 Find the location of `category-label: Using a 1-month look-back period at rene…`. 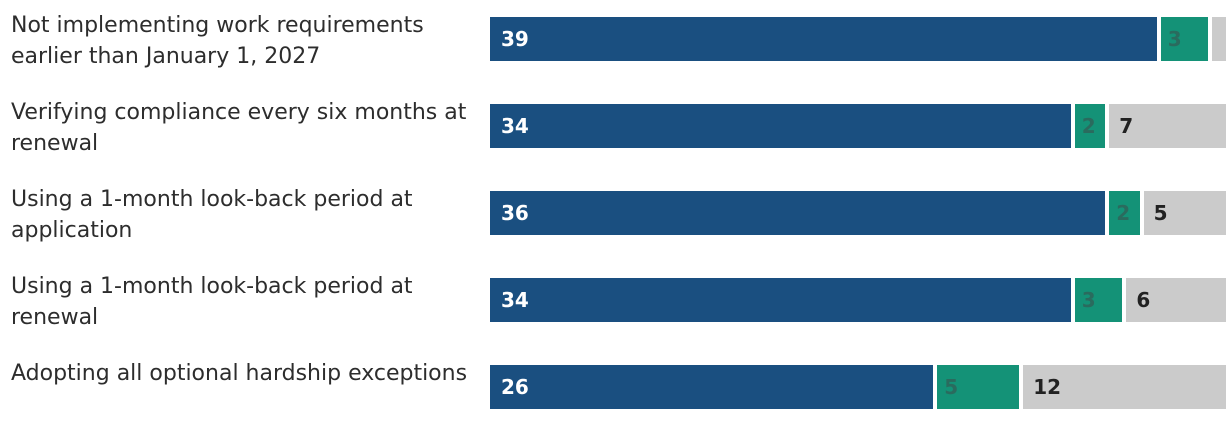

category-label: Using a 1-month look-back period at rene… is located at coordinates (212, 302).